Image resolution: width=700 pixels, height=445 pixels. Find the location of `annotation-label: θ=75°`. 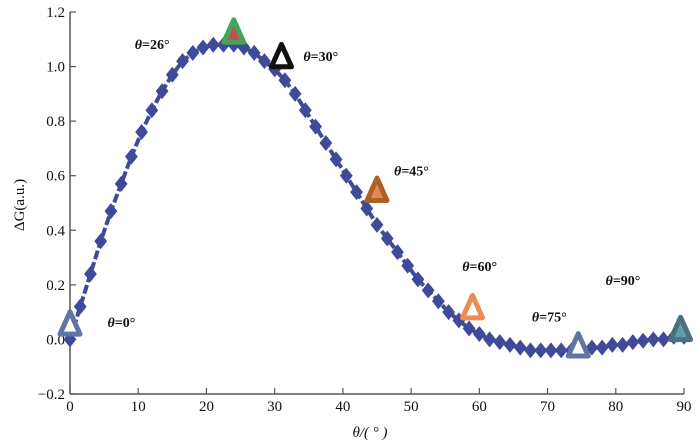

annotation-label: θ=75° is located at coordinates (549, 318).